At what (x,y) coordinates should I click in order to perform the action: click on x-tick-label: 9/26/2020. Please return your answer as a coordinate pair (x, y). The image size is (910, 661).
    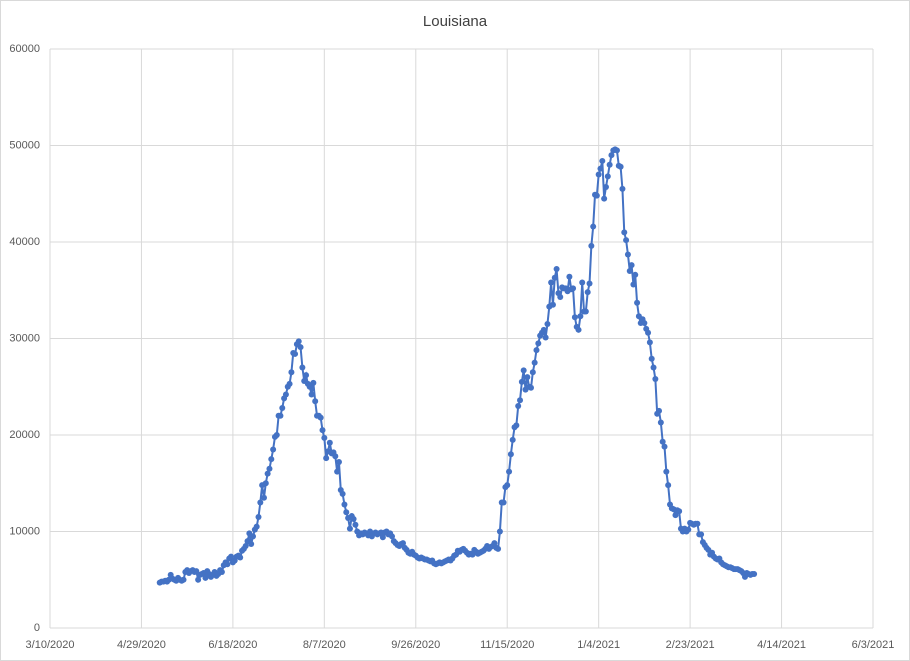
    Looking at the image, I should click on (415, 645).